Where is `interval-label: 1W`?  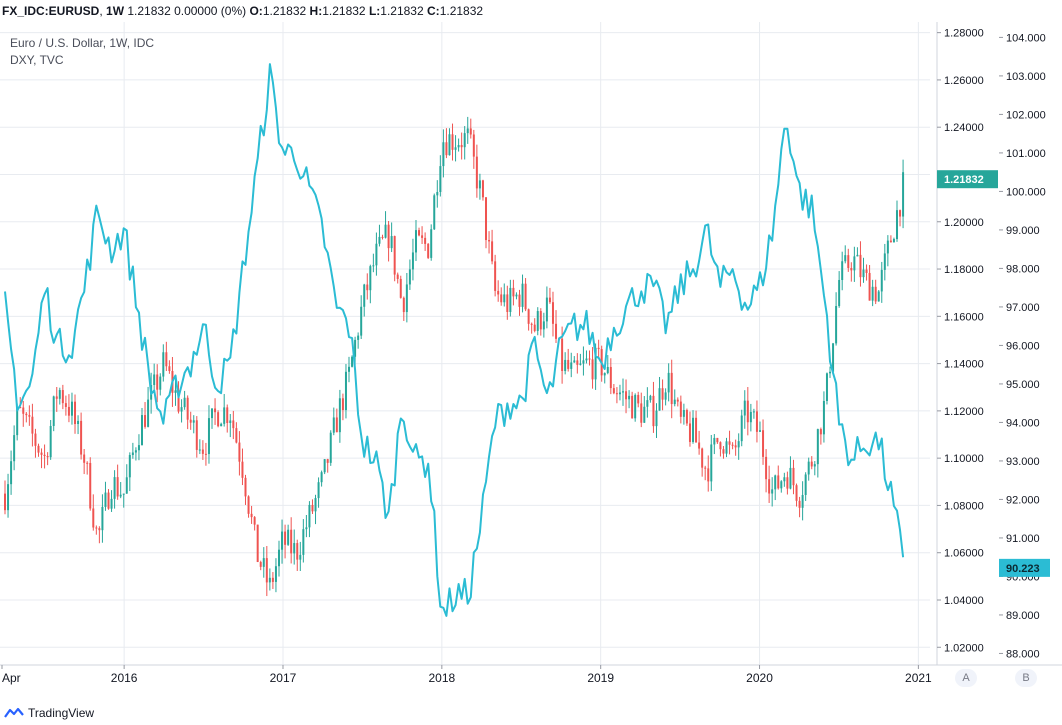
interval-label: 1W is located at coordinates (115, 11).